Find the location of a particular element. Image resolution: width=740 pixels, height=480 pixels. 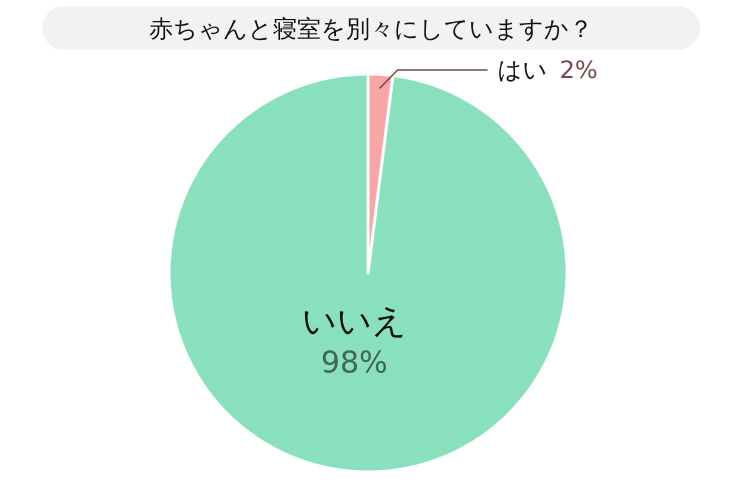

slice-label: いいえ is located at coordinates (354, 322).